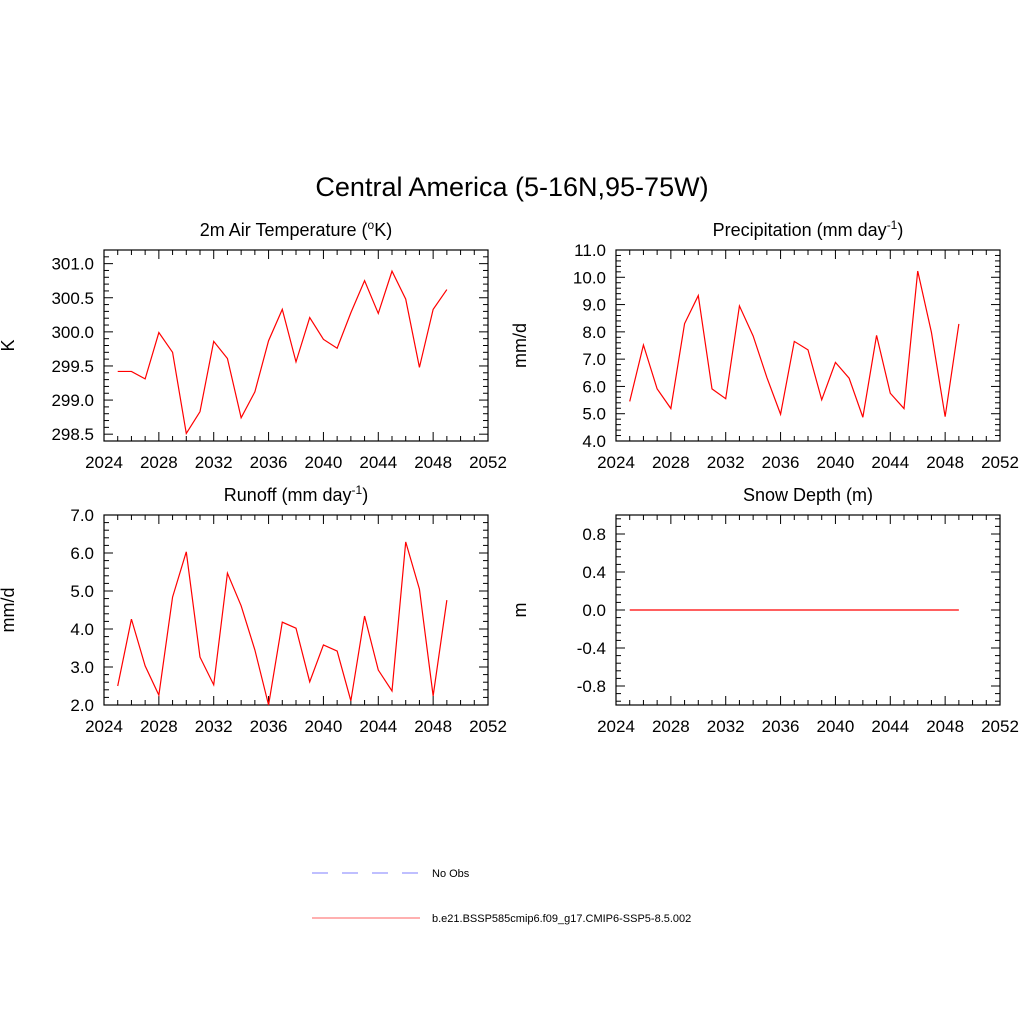 The width and height of the screenshot is (1024, 1024). What do you see at coordinates (591, 686) in the screenshot?
I see `y-tick-label: -0.8` at bounding box center [591, 686].